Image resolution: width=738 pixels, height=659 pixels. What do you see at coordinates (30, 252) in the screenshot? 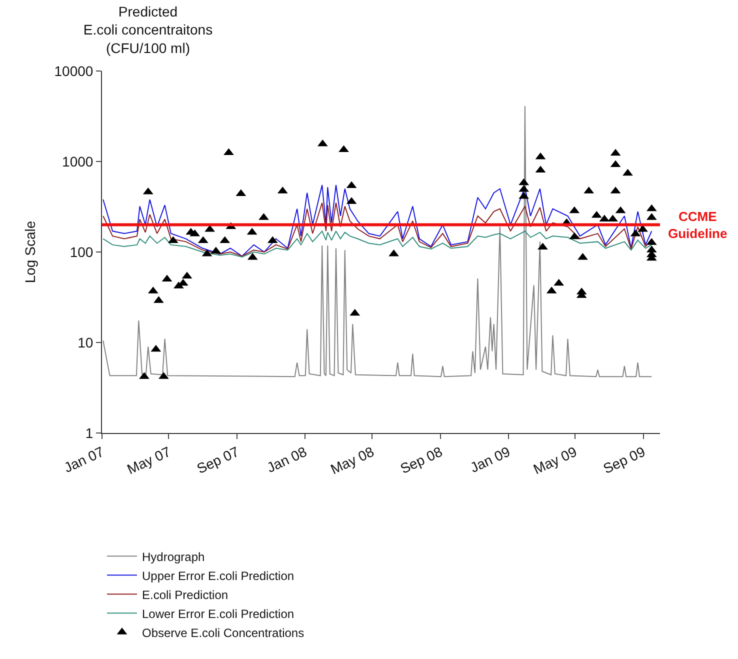
I see `y-axis-title: Log Scale` at bounding box center [30, 252].